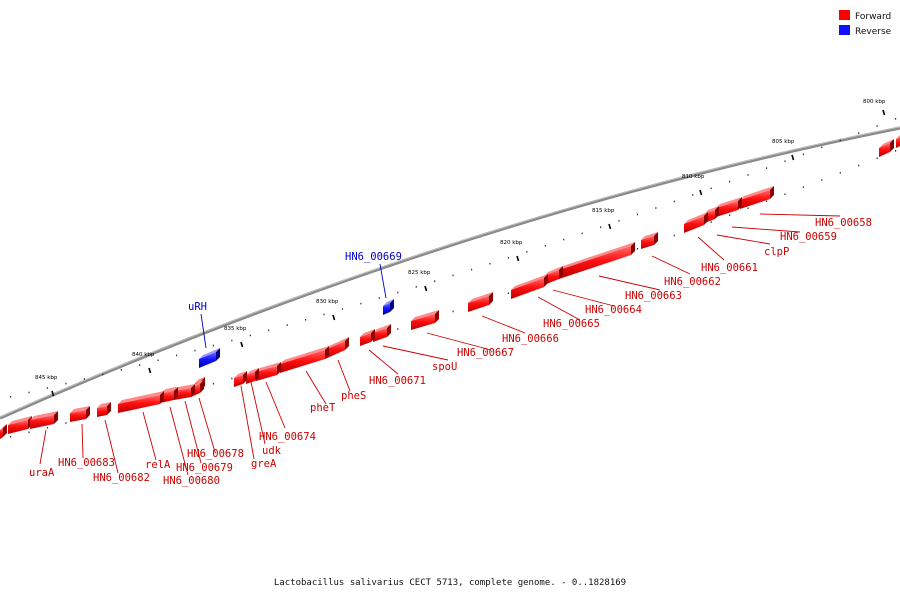 This screenshot has width=900, height=600. I want to click on gene-urh-label: uRH, so click(197, 307).